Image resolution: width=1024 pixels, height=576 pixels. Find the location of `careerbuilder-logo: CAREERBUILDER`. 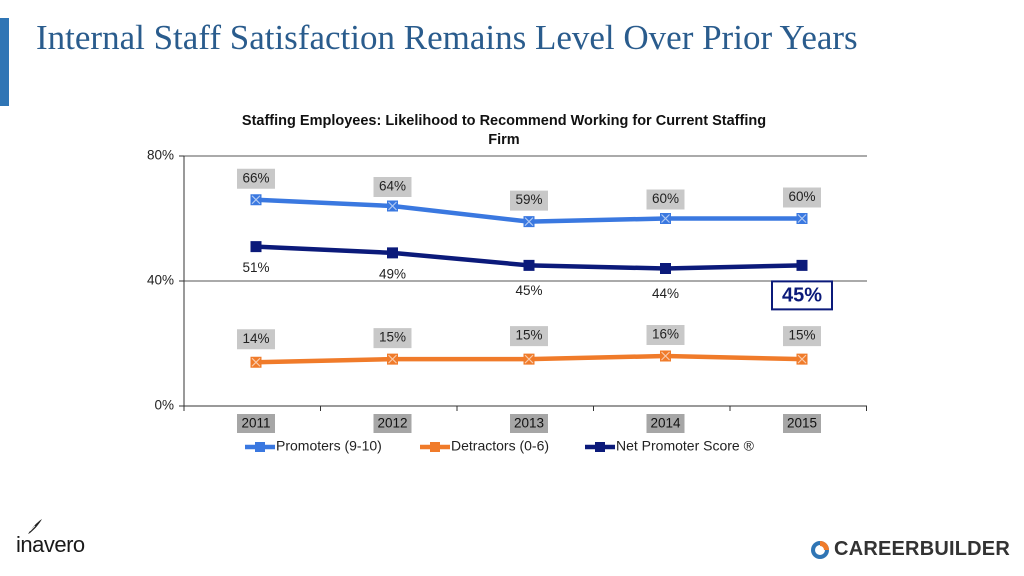

careerbuilder-logo: CAREERBUILDER is located at coordinates (910, 549).